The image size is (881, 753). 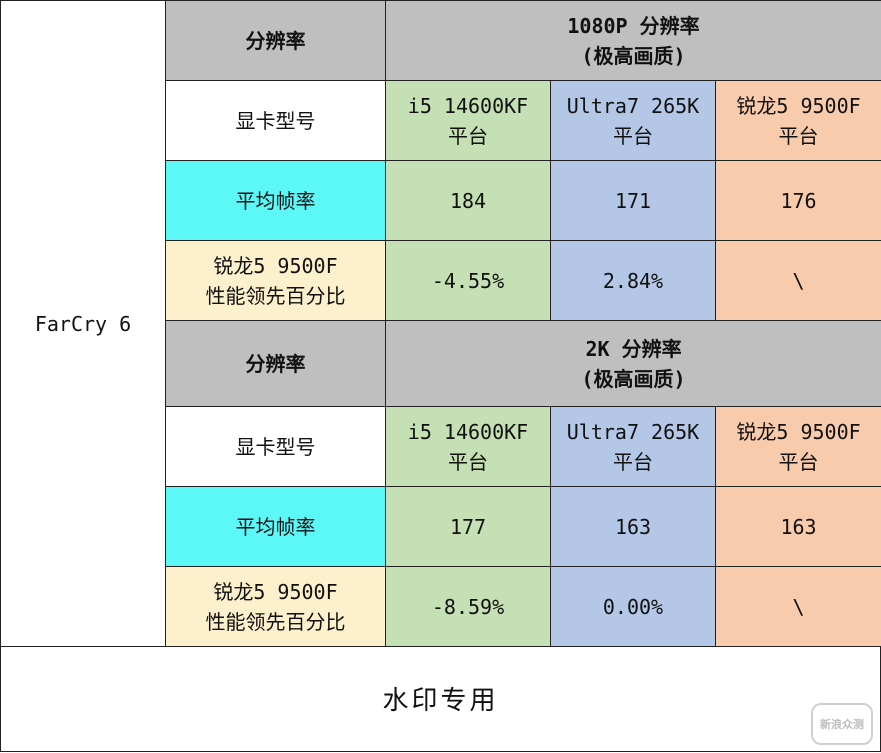 I want to click on resolution-header-value: 1080P 分辨率 (极高画质), so click(x=632, y=40).